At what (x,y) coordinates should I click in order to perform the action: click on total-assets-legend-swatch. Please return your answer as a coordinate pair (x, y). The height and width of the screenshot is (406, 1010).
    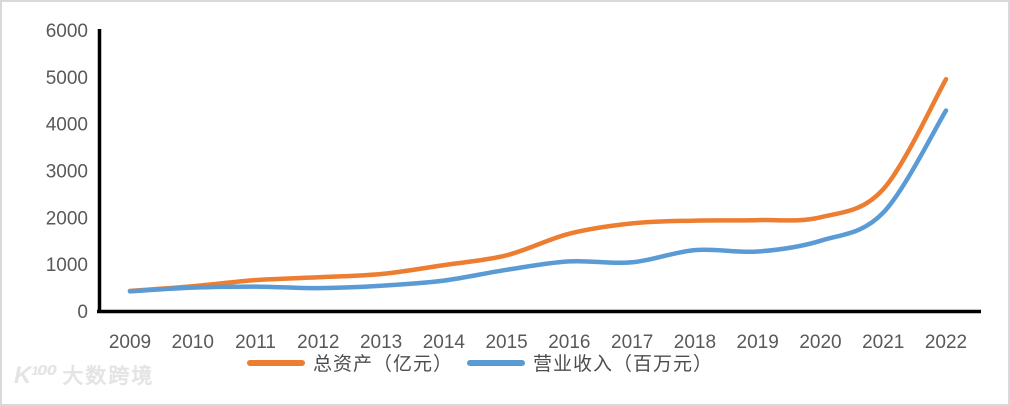
    Looking at the image, I should click on (275, 362).